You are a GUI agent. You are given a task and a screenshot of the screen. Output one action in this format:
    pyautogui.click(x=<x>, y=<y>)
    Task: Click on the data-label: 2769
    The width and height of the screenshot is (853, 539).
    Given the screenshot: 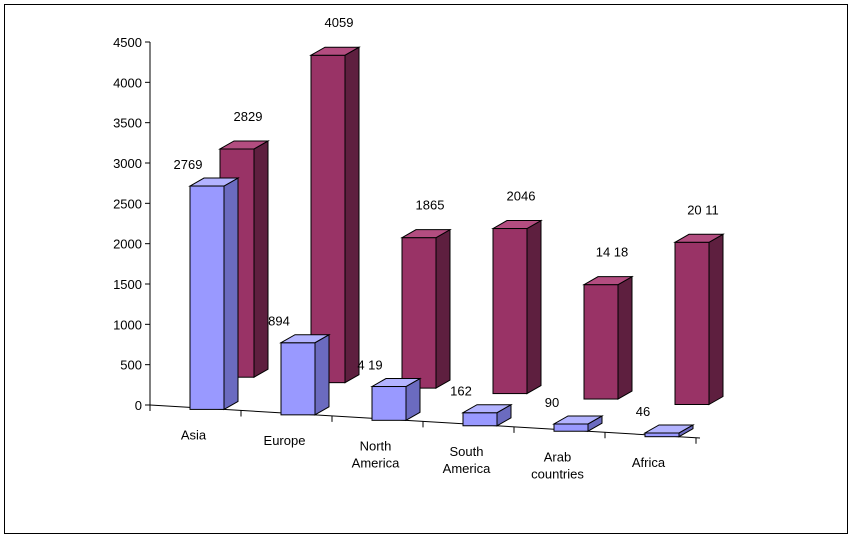 What is the action you would take?
    pyautogui.click(x=188, y=164)
    